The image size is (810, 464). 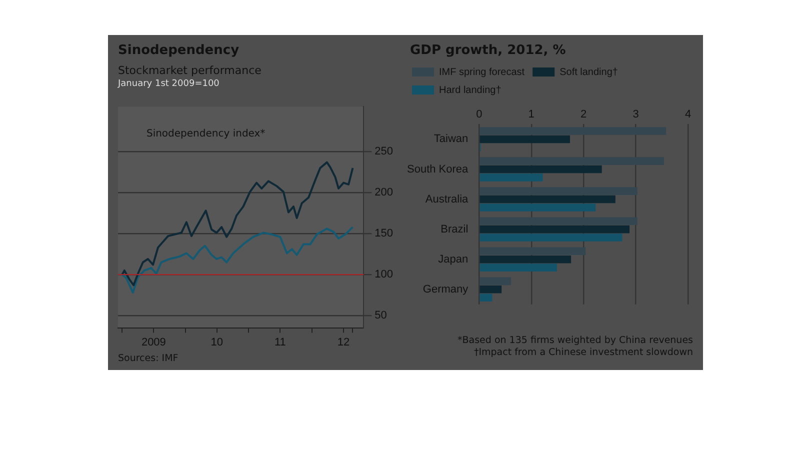 What do you see at coordinates (380, 316) in the screenshot?
I see `y-tick-label: 50` at bounding box center [380, 316].